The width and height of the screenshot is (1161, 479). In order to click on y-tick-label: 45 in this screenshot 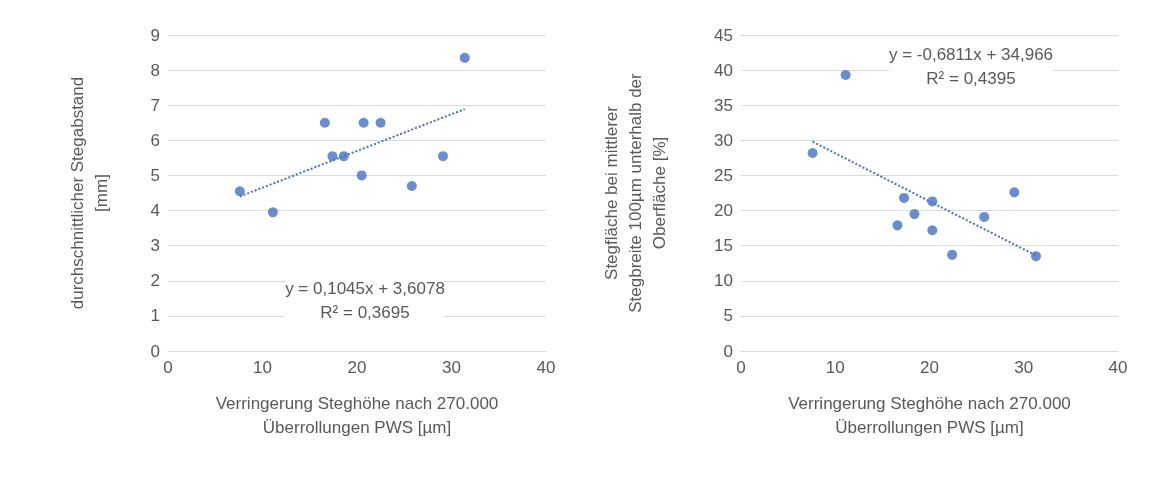, I will do `click(723, 35)`.